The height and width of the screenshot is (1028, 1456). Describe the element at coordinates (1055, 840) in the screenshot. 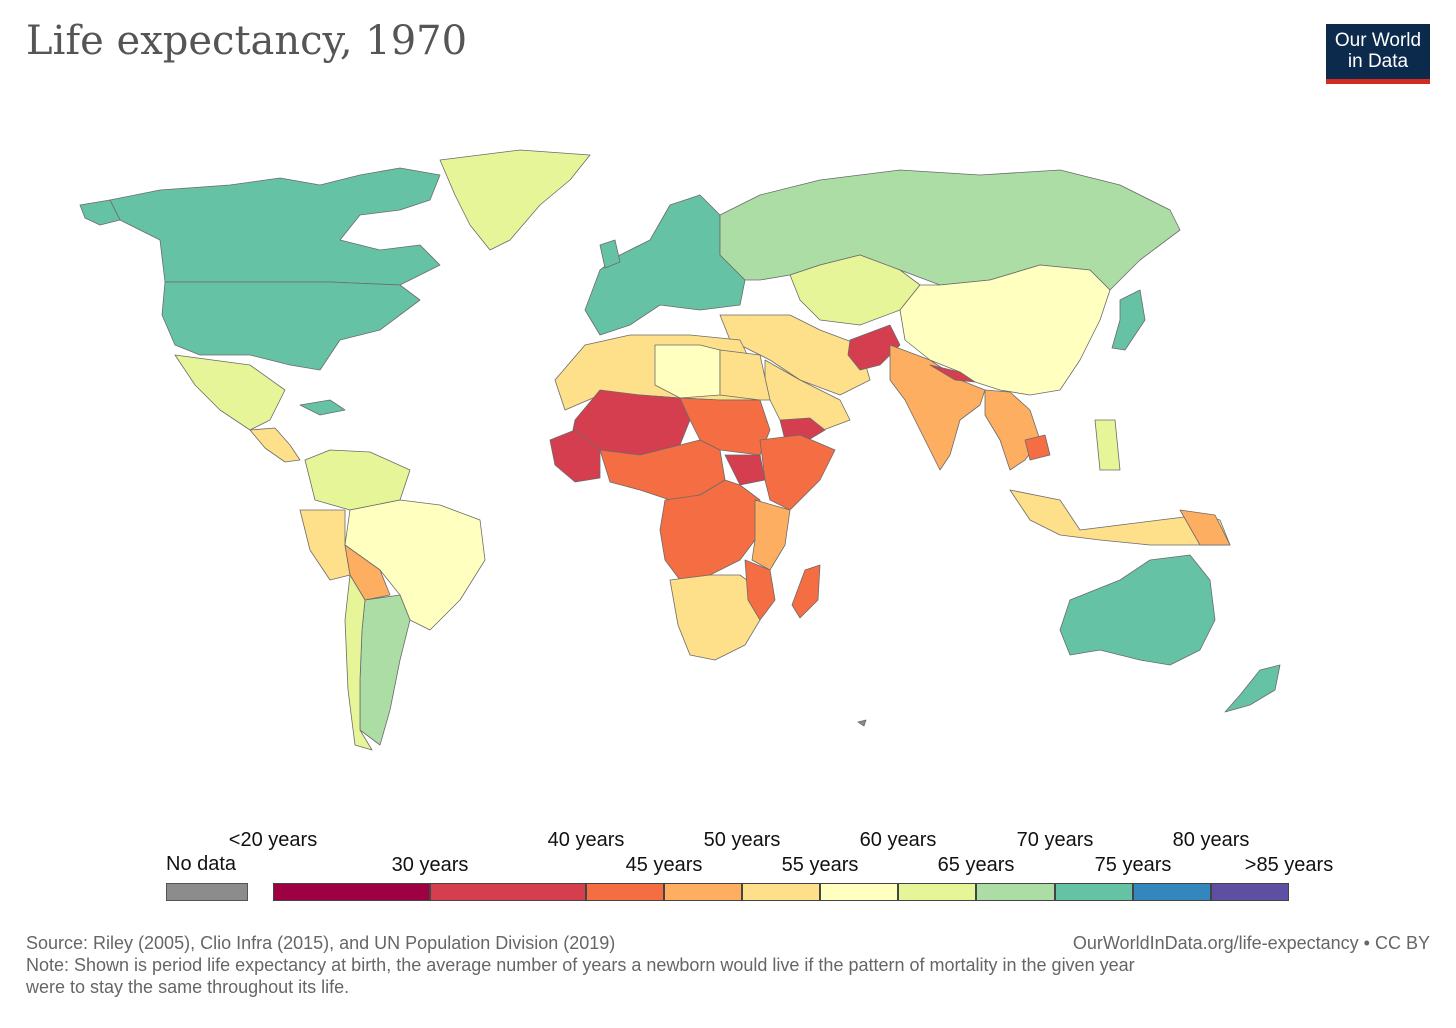

I see `legend-top-label: 70 years` at that location.